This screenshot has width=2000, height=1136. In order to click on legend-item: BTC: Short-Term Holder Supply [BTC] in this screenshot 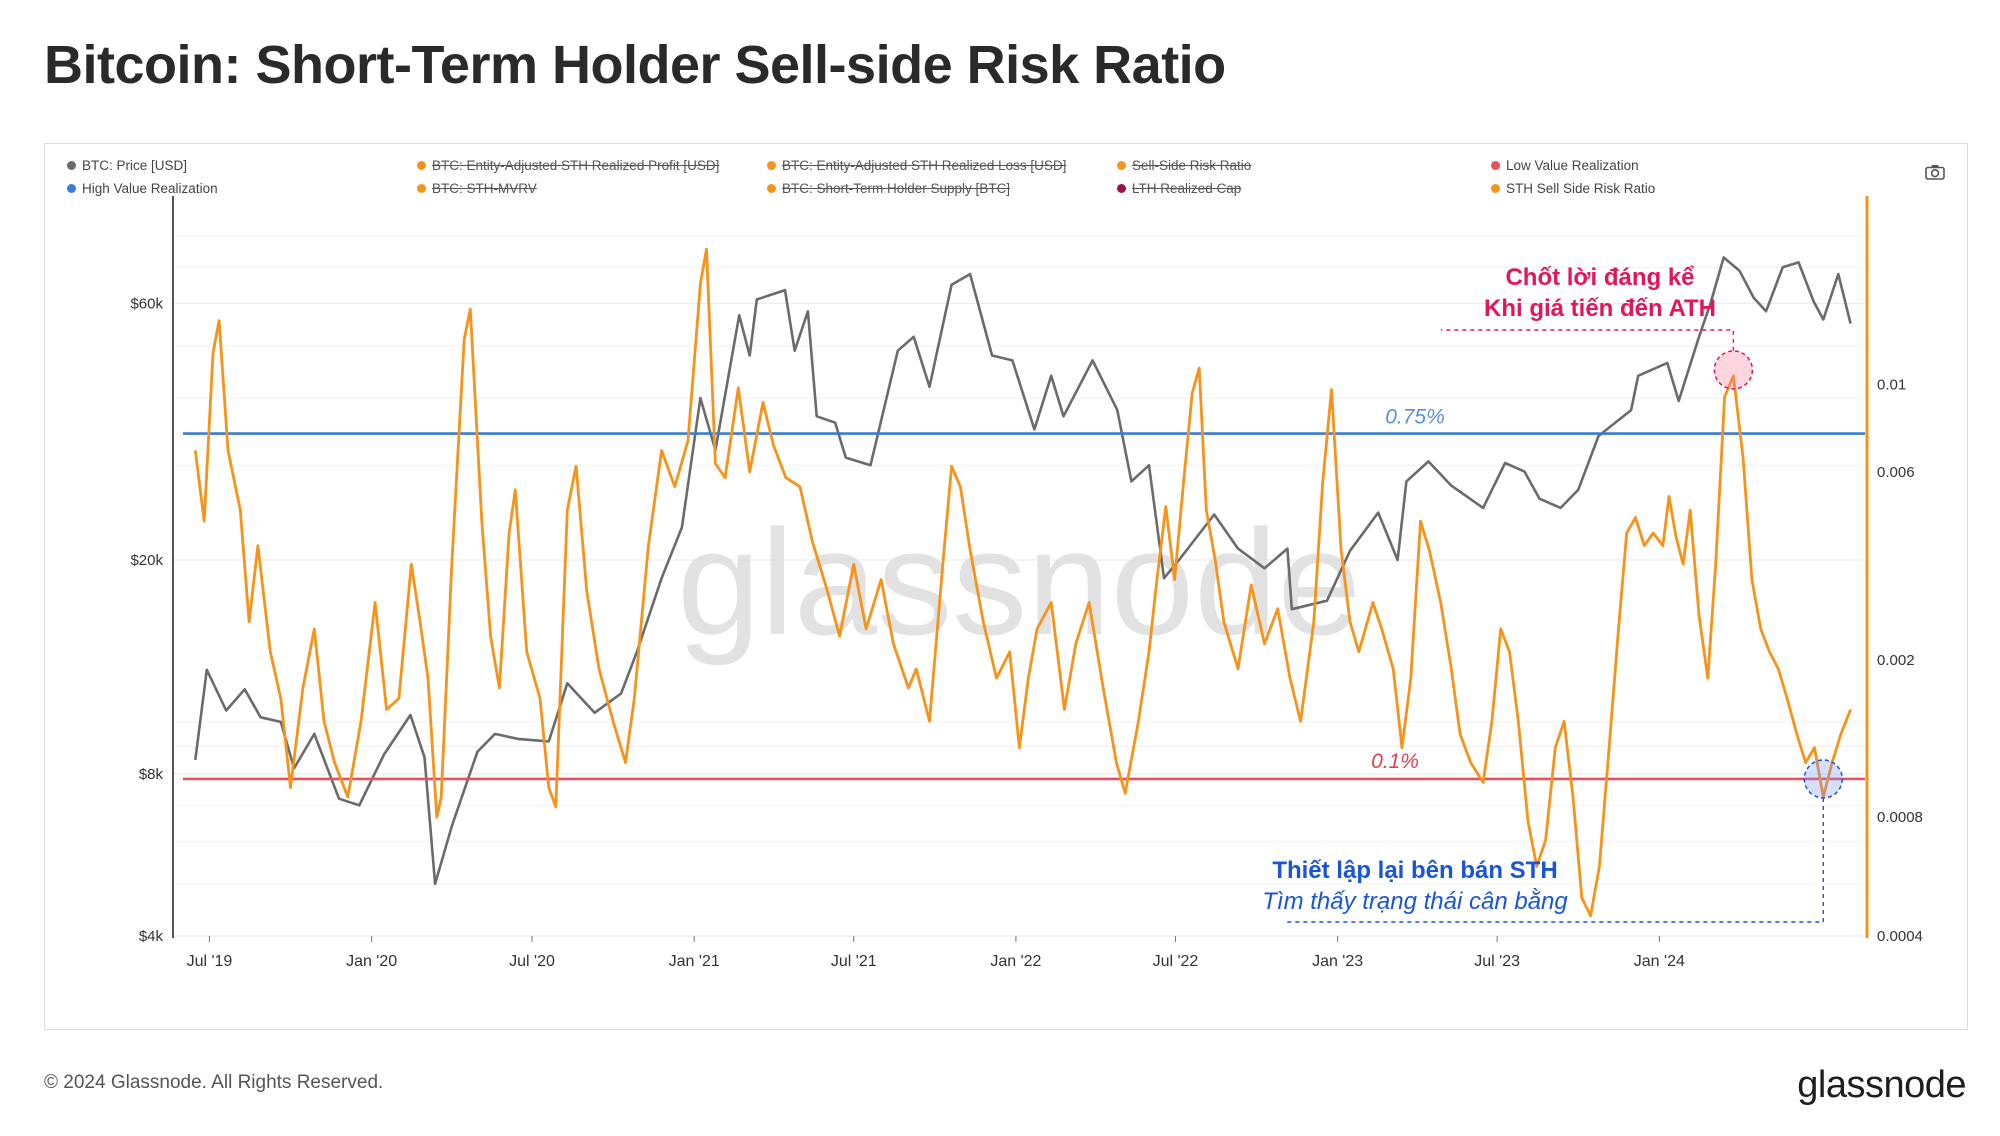, I will do `click(888, 188)`.